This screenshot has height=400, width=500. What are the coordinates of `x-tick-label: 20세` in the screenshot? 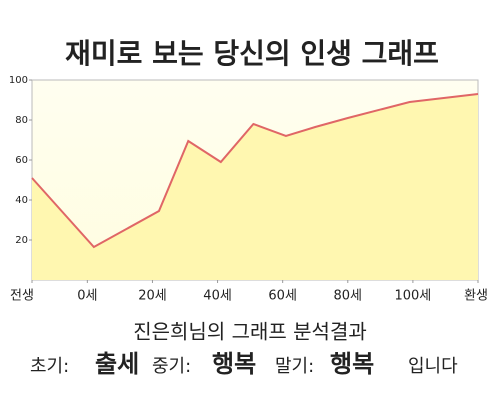 It's located at (152, 296).